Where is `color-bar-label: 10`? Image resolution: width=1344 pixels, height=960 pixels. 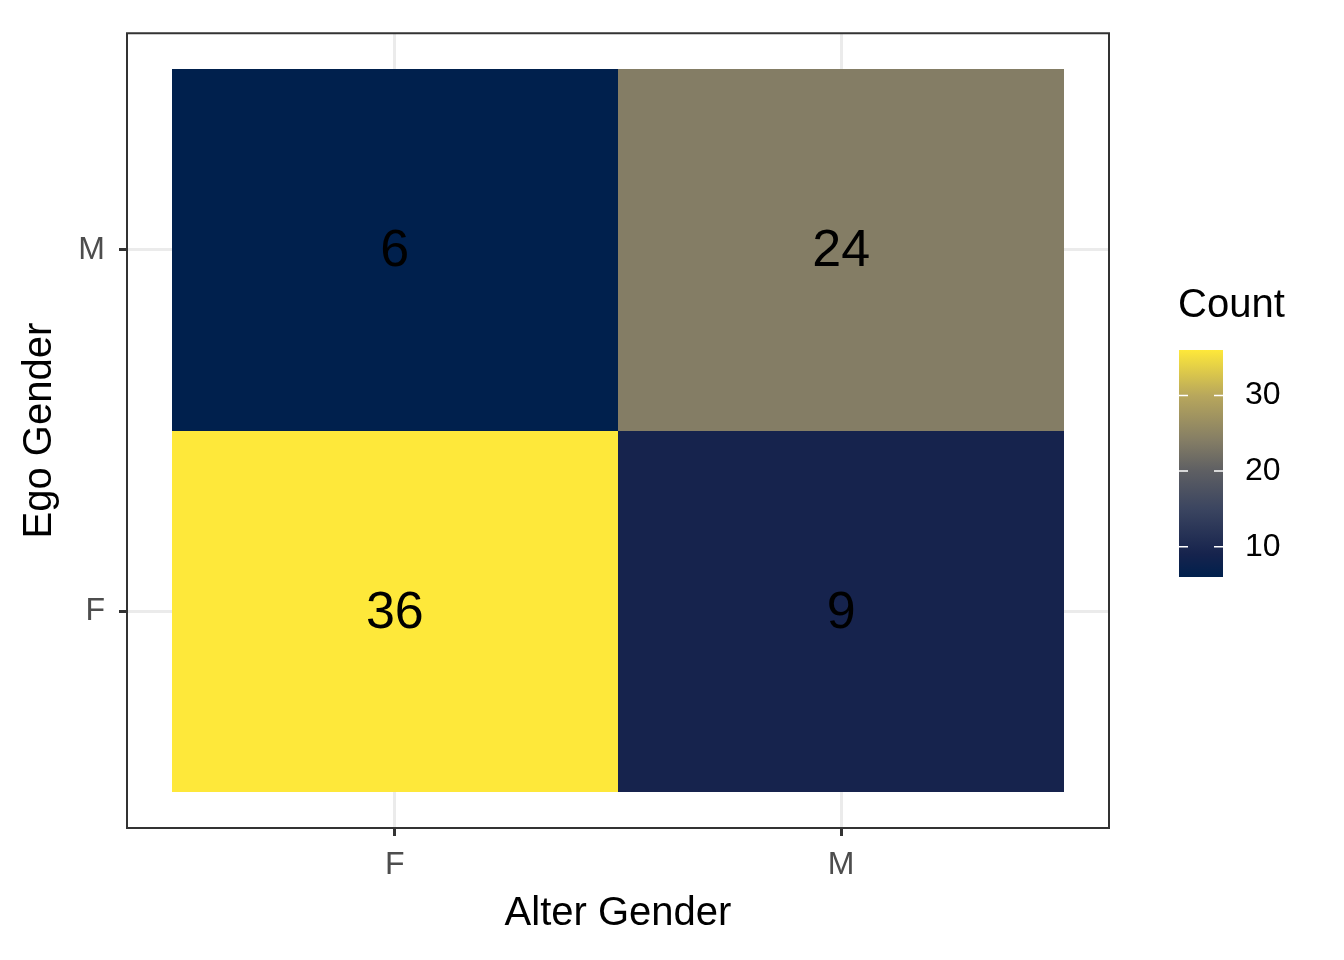
color-bar-label: 10 is located at coordinates (1263, 544).